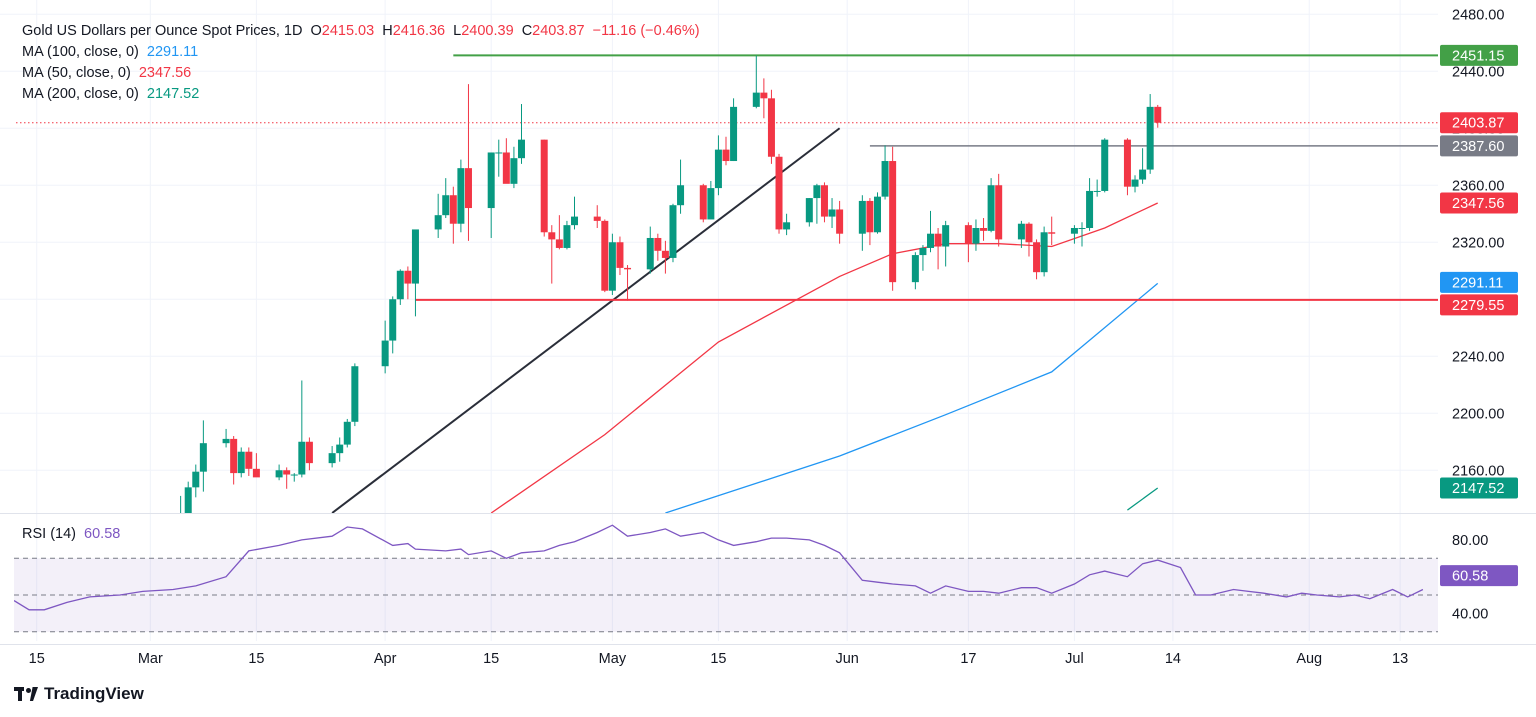  I want to click on ma50-value: 2347.56, so click(165, 73).